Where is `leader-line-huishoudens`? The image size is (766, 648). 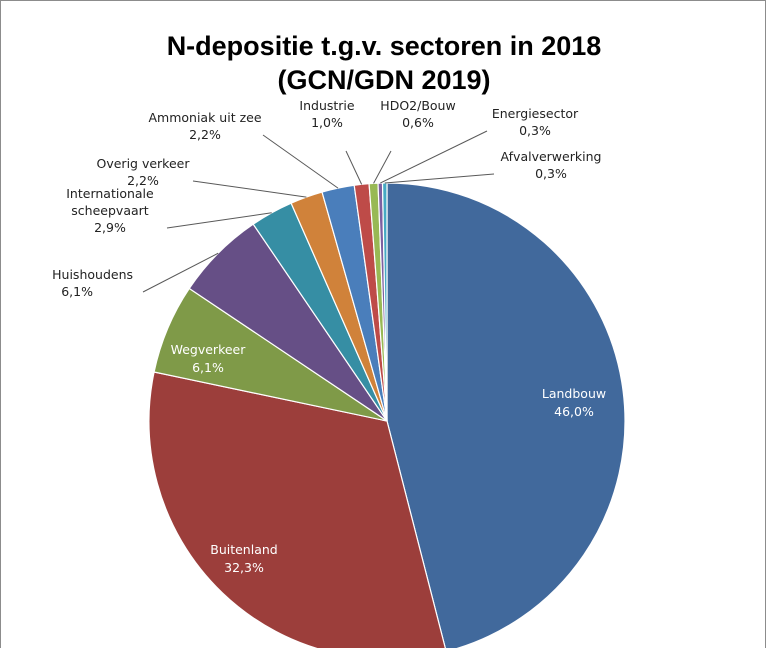 leader-line-huishoudens is located at coordinates (180, 272).